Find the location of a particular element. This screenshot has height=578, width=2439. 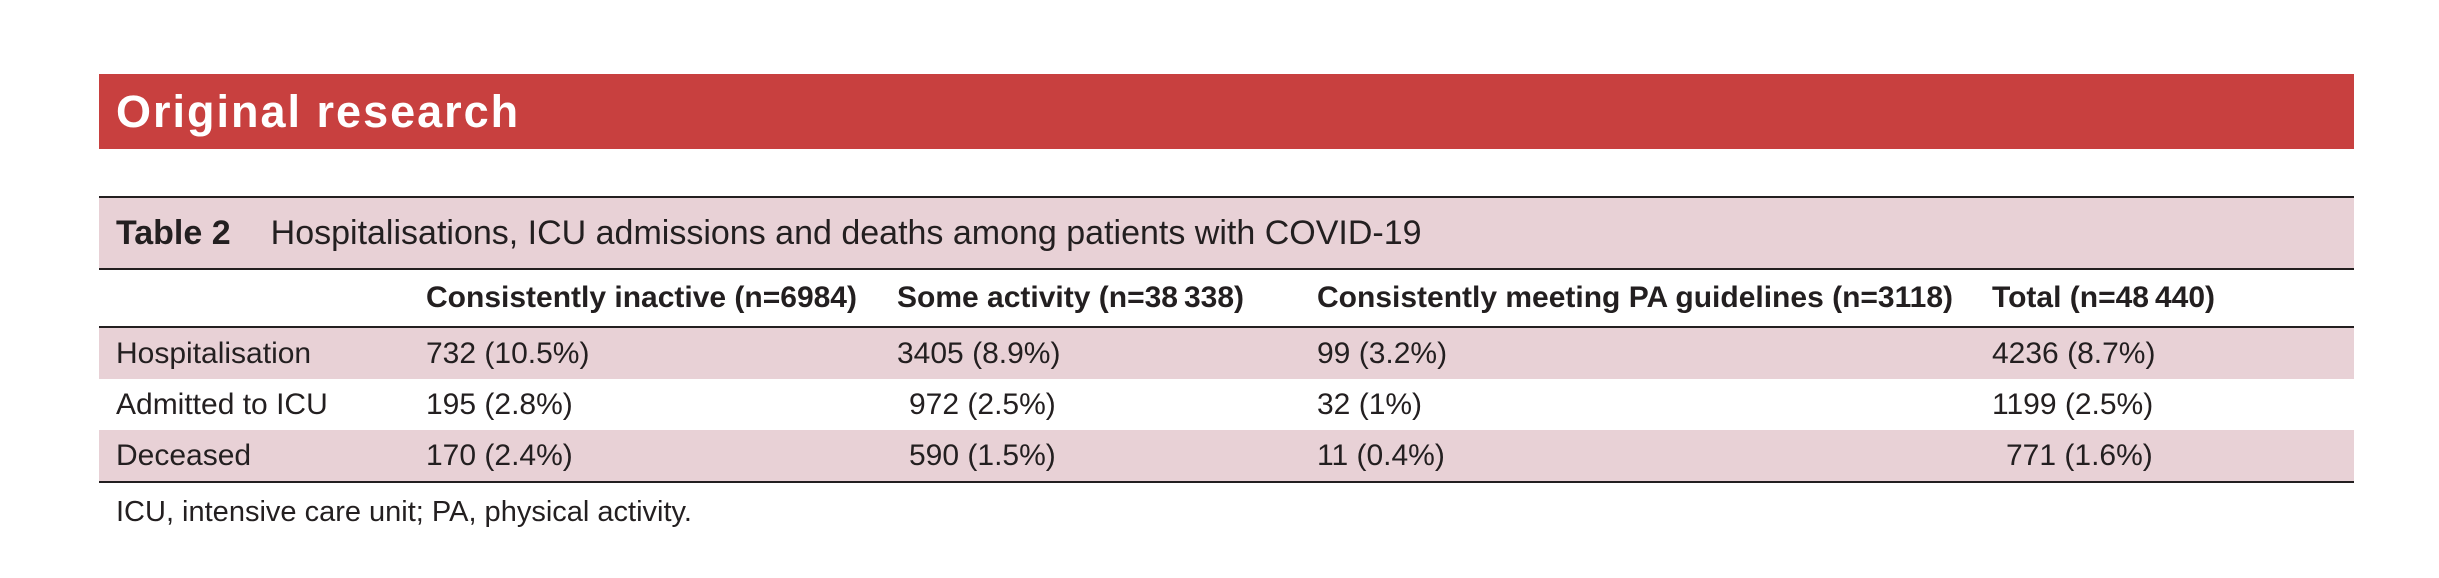

table-cell: 99 (3.2%) is located at coordinates (1382, 353).